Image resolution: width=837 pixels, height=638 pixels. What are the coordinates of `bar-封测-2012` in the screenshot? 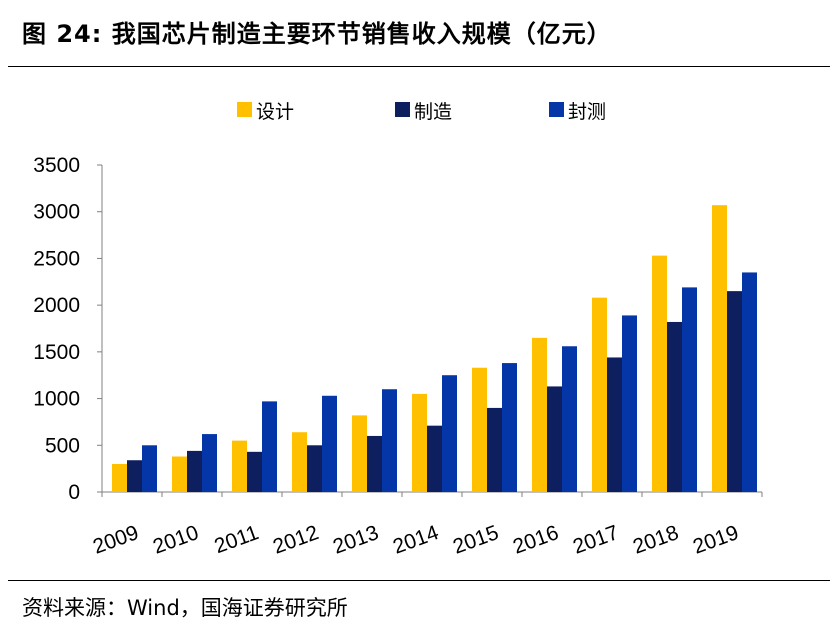 It's located at (329, 443).